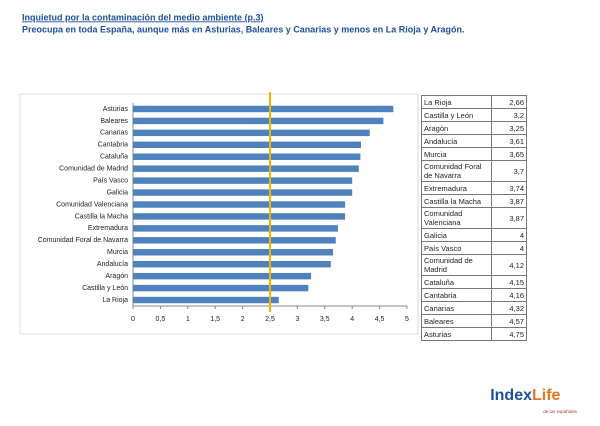 The image size is (600, 426). I want to click on table-row: Castilla la Macha 3,87, so click(474, 201).